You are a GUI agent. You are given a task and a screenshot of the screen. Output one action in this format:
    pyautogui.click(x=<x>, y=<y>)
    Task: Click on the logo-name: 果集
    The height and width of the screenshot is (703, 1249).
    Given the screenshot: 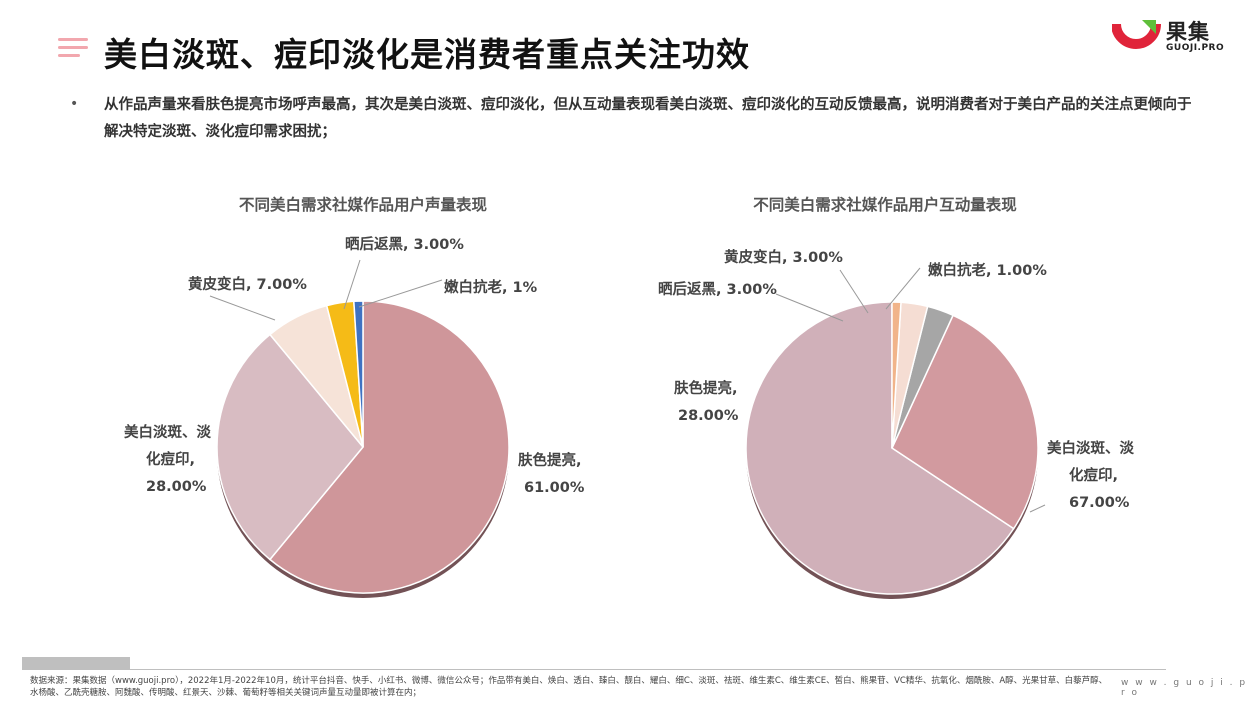 What is the action you would take?
    pyautogui.click(x=1188, y=32)
    